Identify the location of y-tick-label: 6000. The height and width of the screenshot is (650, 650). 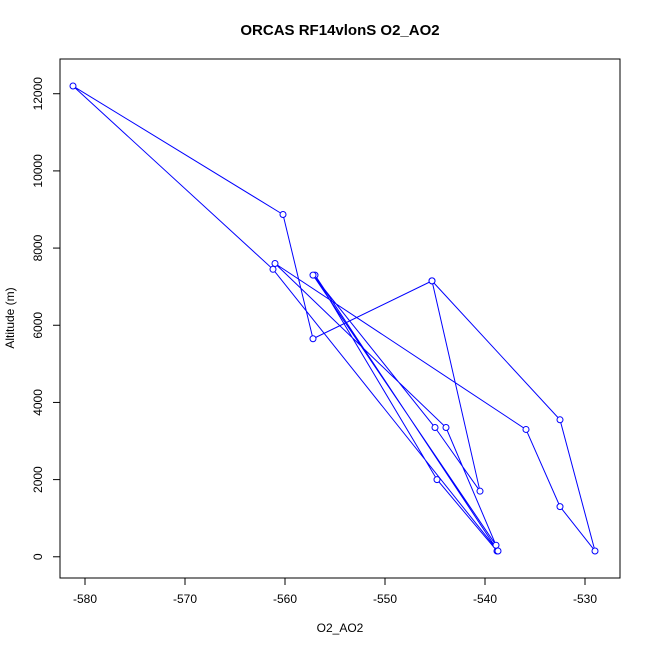
(38, 325).